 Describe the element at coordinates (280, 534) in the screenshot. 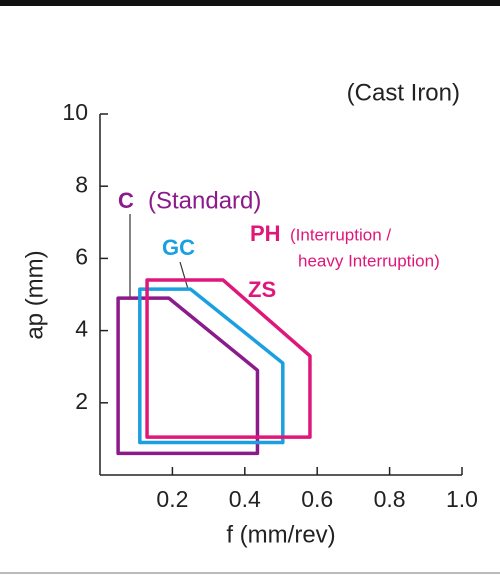

I see `x-axis-label: f (mm/rev)` at that location.